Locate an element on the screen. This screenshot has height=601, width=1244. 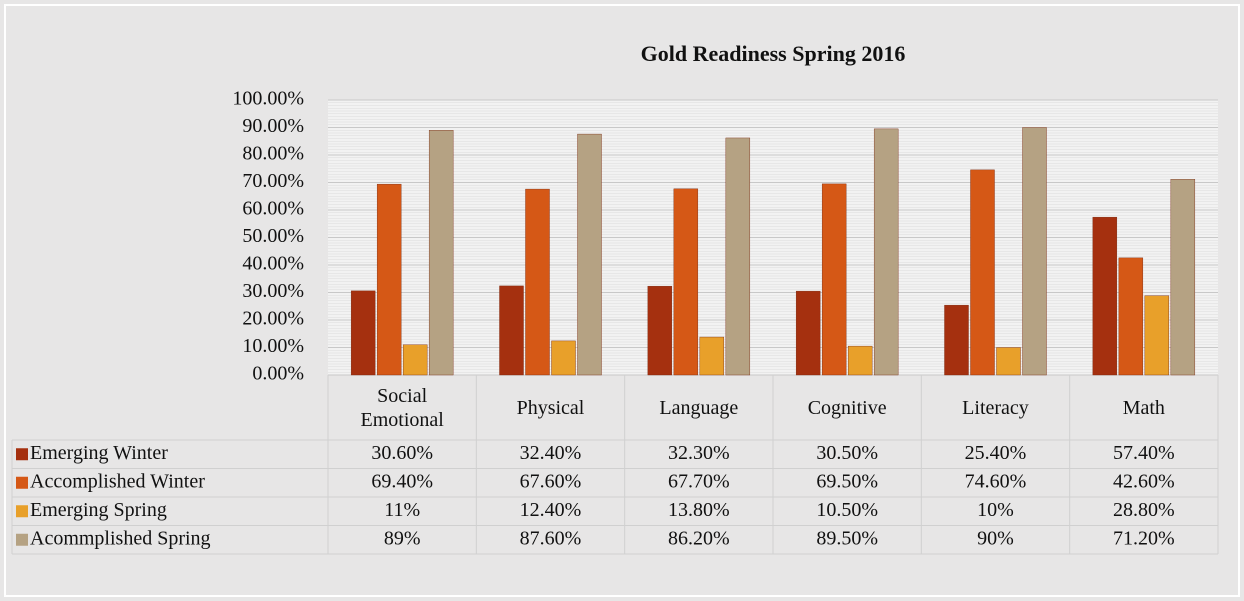
table-value: 90% is located at coordinates (995, 538).